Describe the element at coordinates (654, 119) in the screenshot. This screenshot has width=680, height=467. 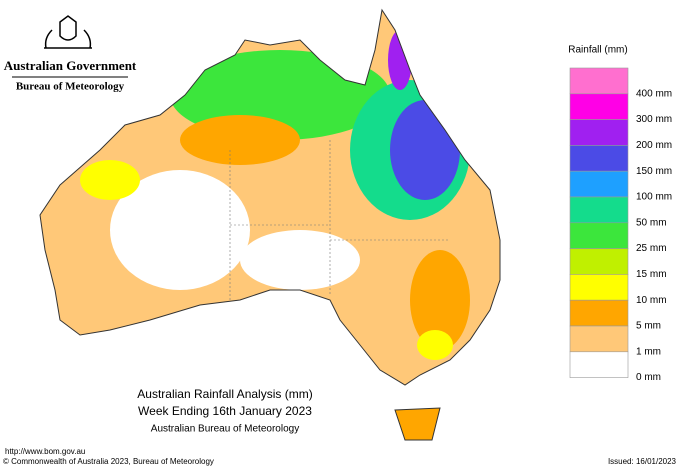
I see `legend-label: 300 mm` at that location.